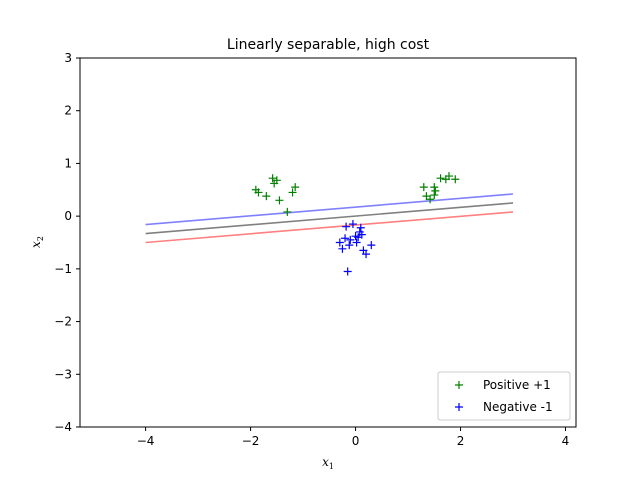  Describe the element at coordinates (356, 441) in the screenshot. I see `x-tick-label: 0` at that location.